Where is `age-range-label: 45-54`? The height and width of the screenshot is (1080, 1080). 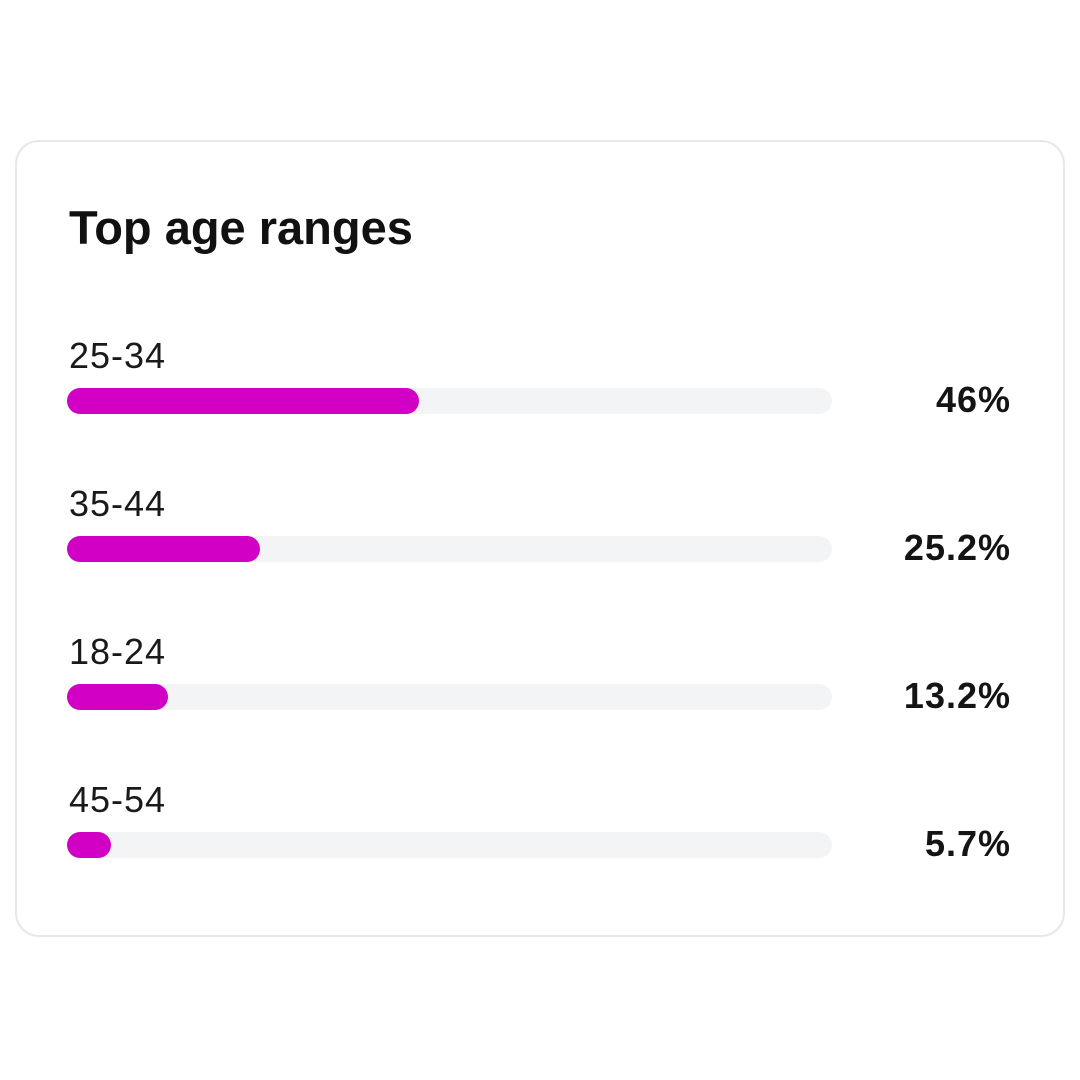 age-range-label: 45-54 is located at coordinates (118, 799).